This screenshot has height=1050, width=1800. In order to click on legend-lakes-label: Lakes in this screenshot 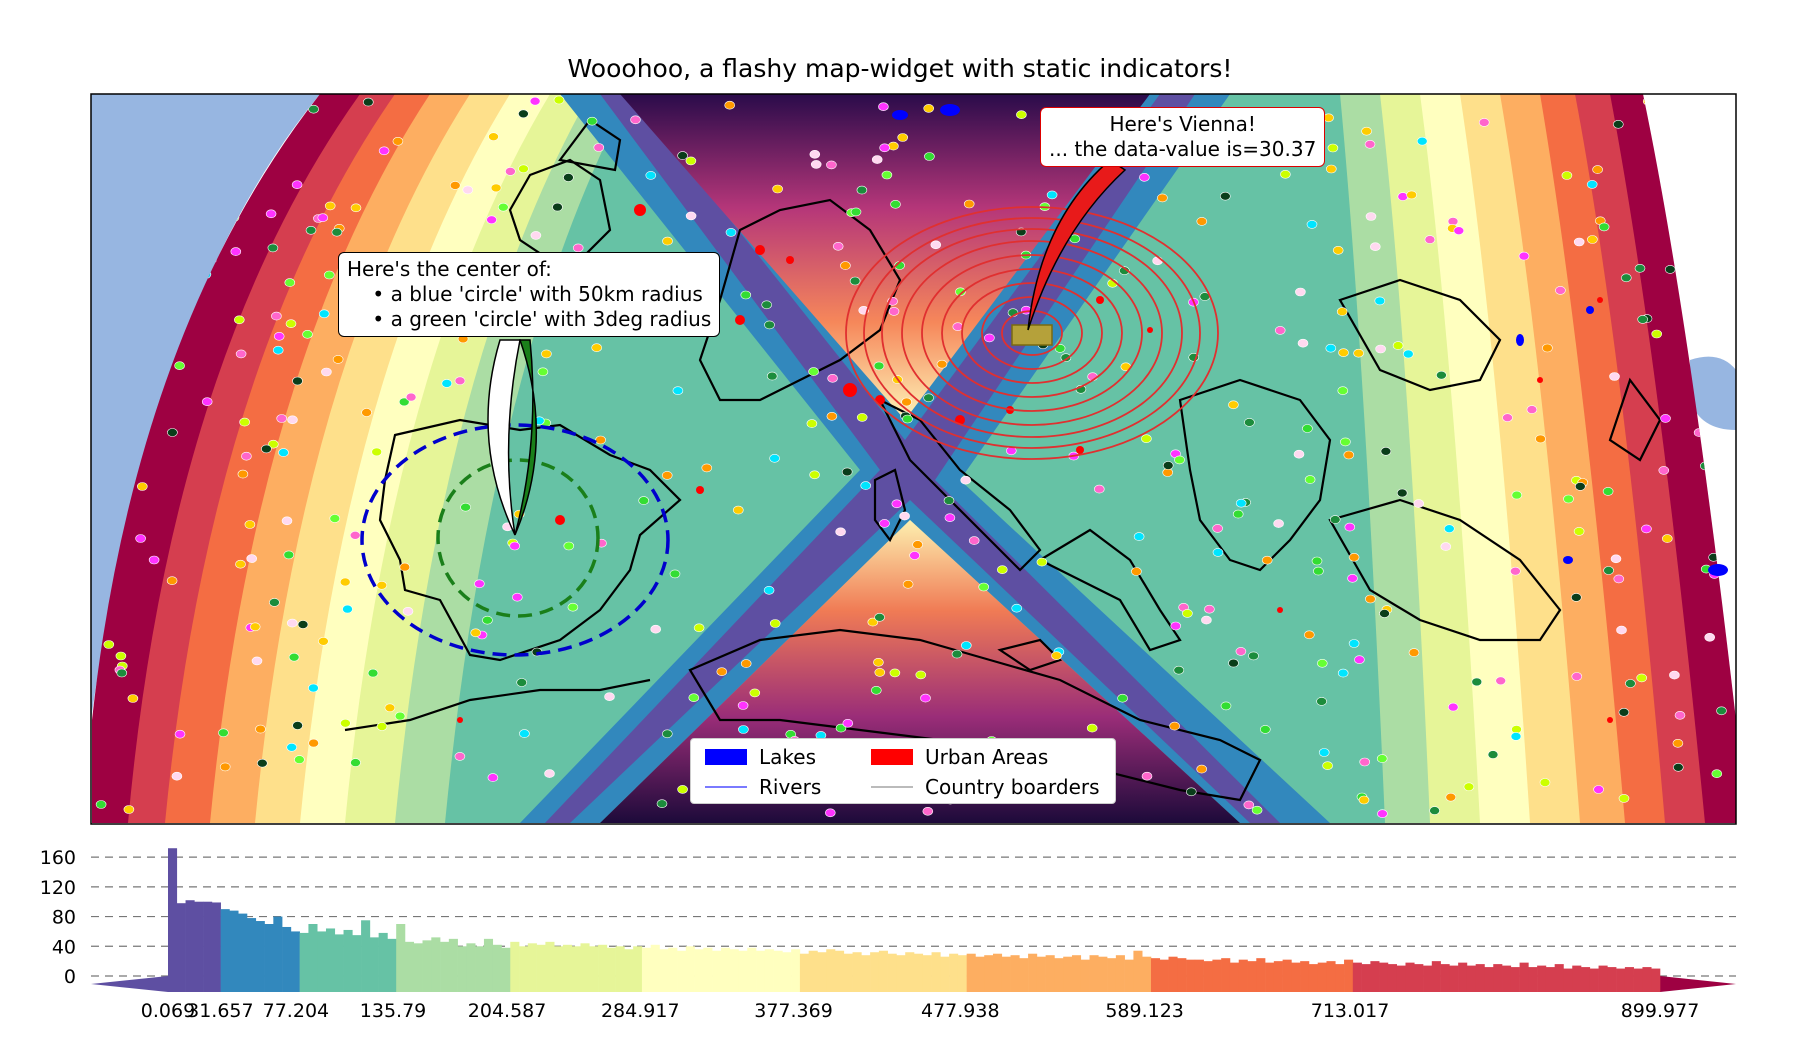, I will do `click(787, 757)`.